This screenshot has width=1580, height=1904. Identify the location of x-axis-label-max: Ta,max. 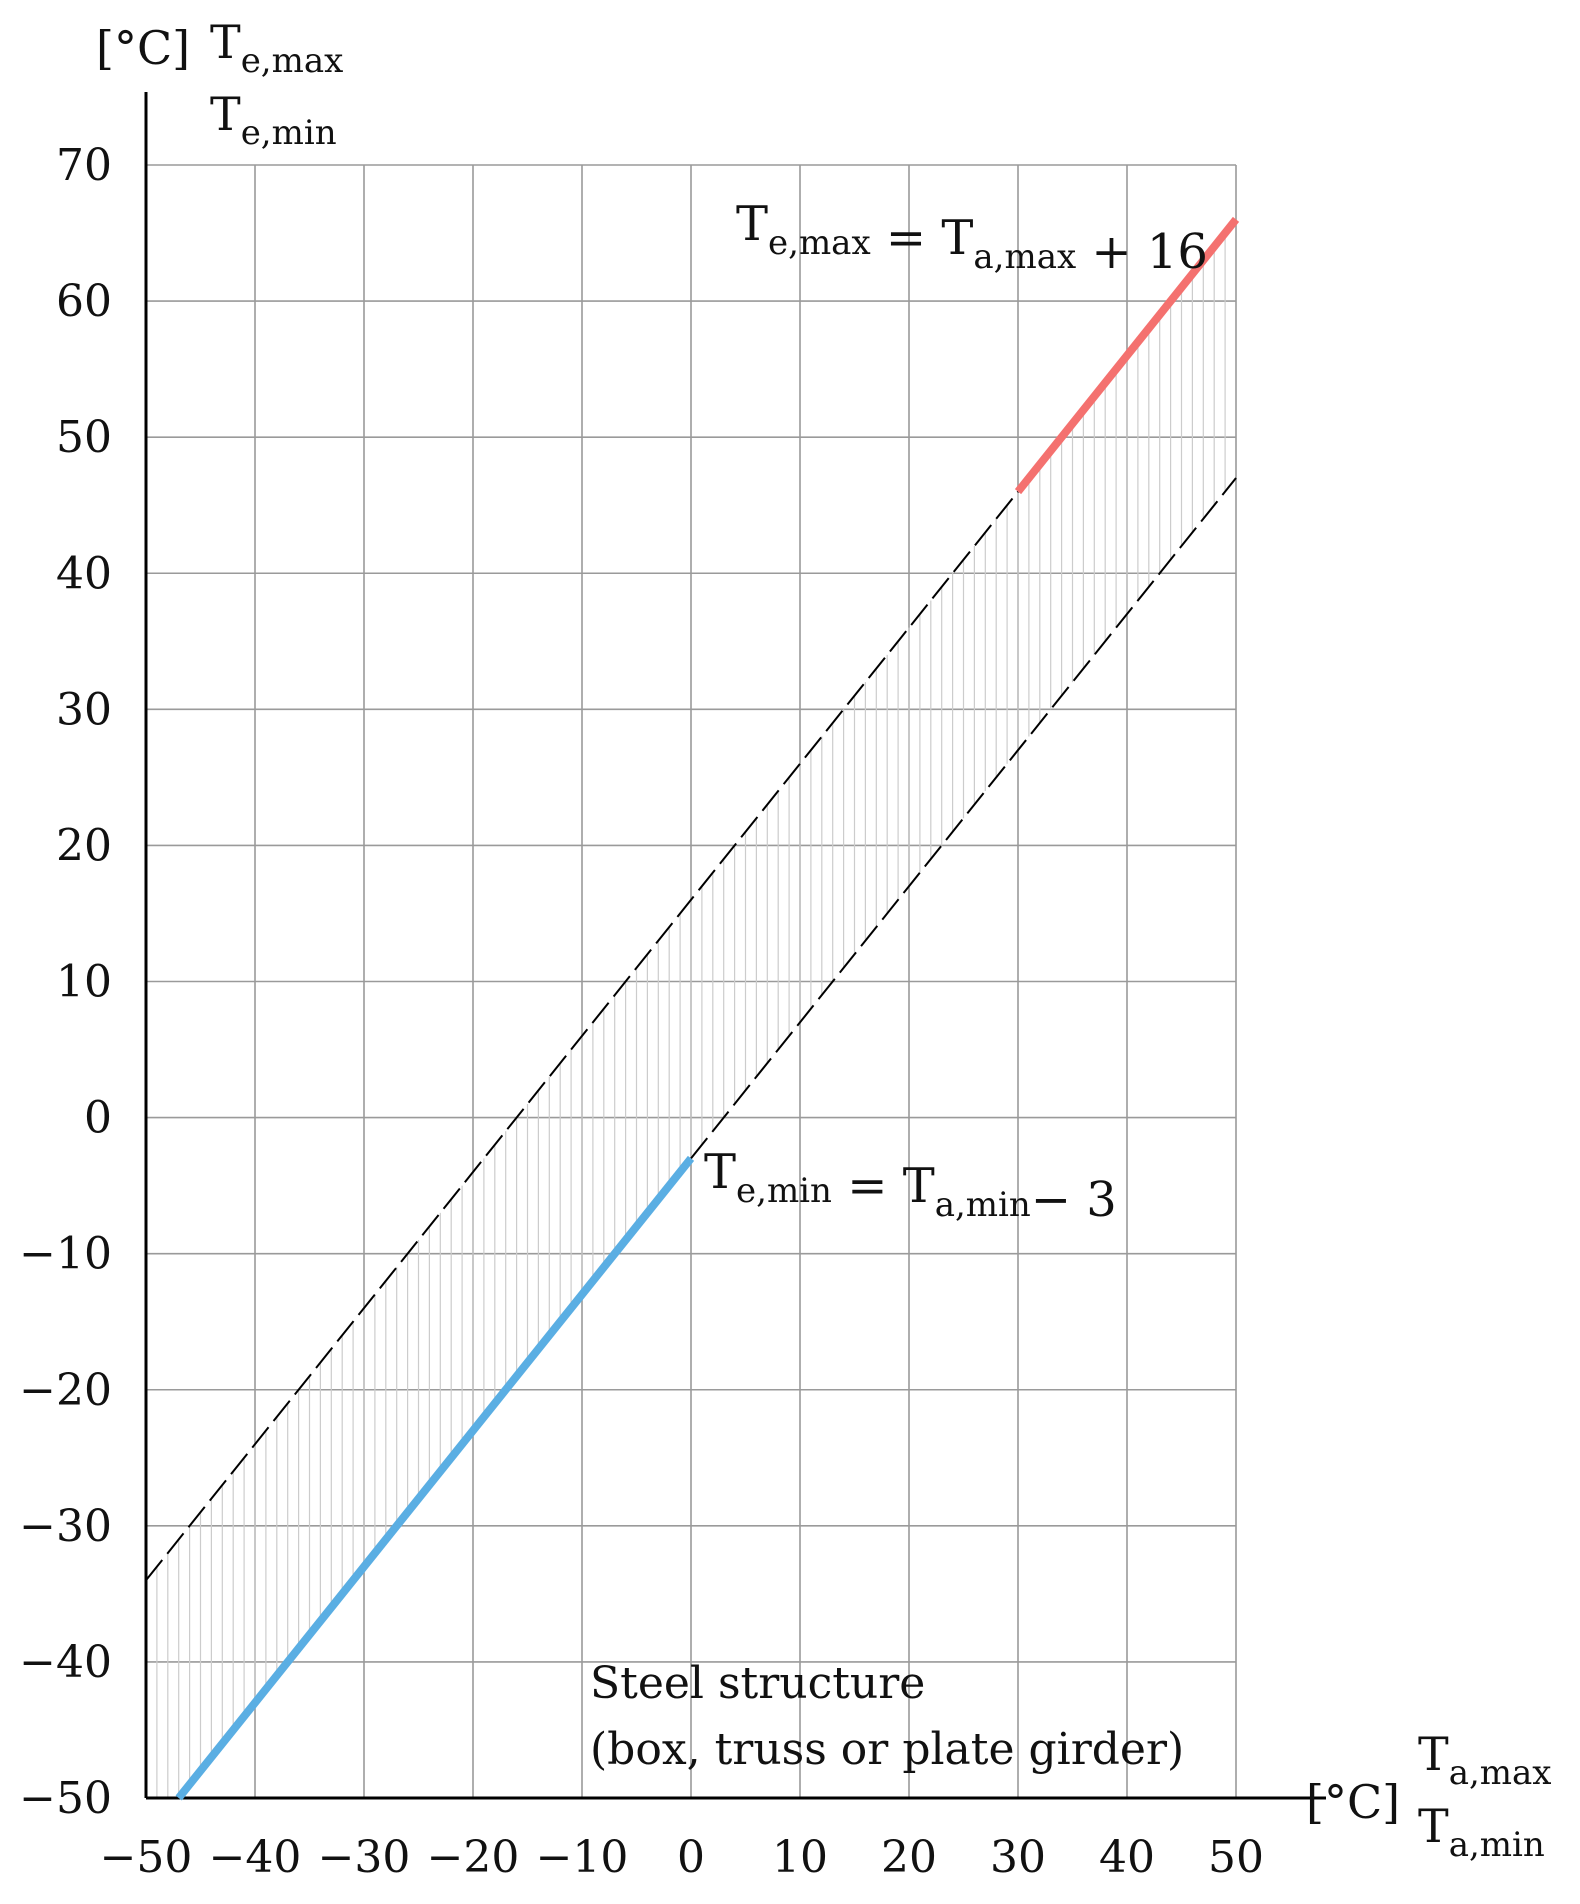
(1484, 1760).